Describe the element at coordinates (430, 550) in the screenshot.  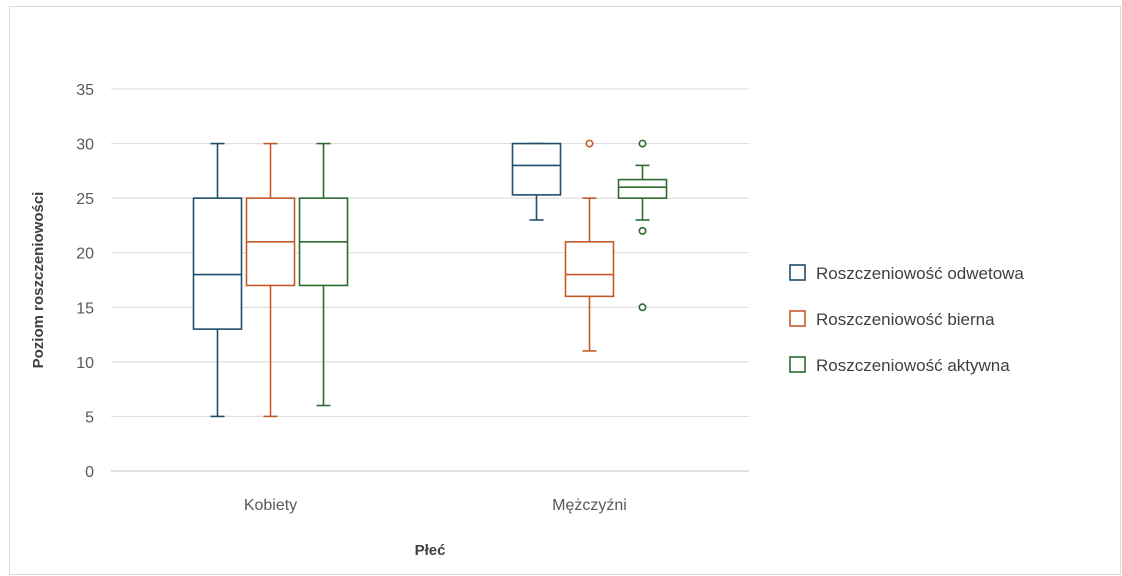
I see `x-axis-title: Płeć` at that location.